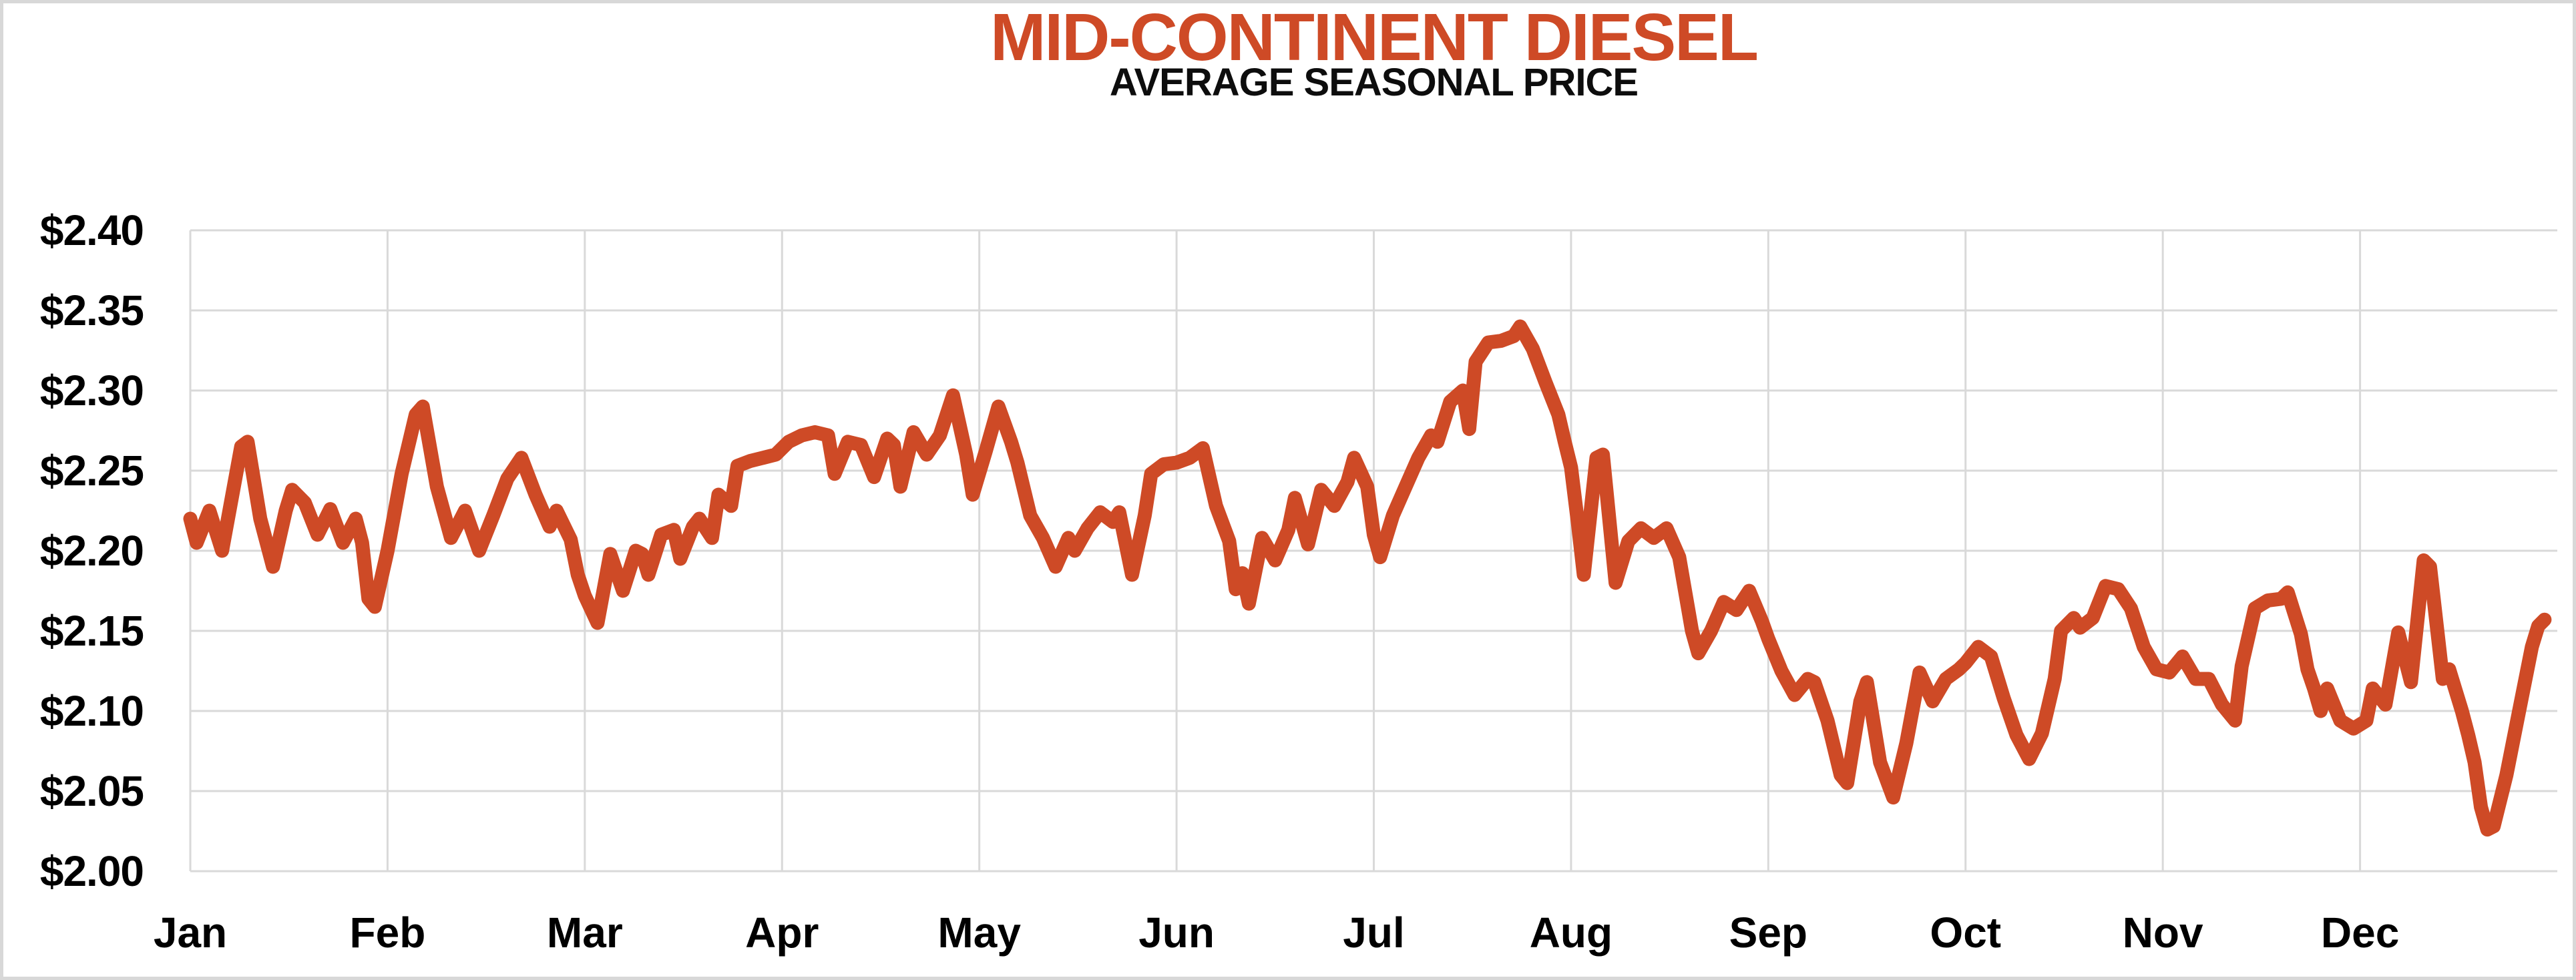 The width and height of the screenshot is (2576, 980). What do you see at coordinates (584, 933) in the screenshot?
I see `x-axis-label-mar: Mar` at bounding box center [584, 933].